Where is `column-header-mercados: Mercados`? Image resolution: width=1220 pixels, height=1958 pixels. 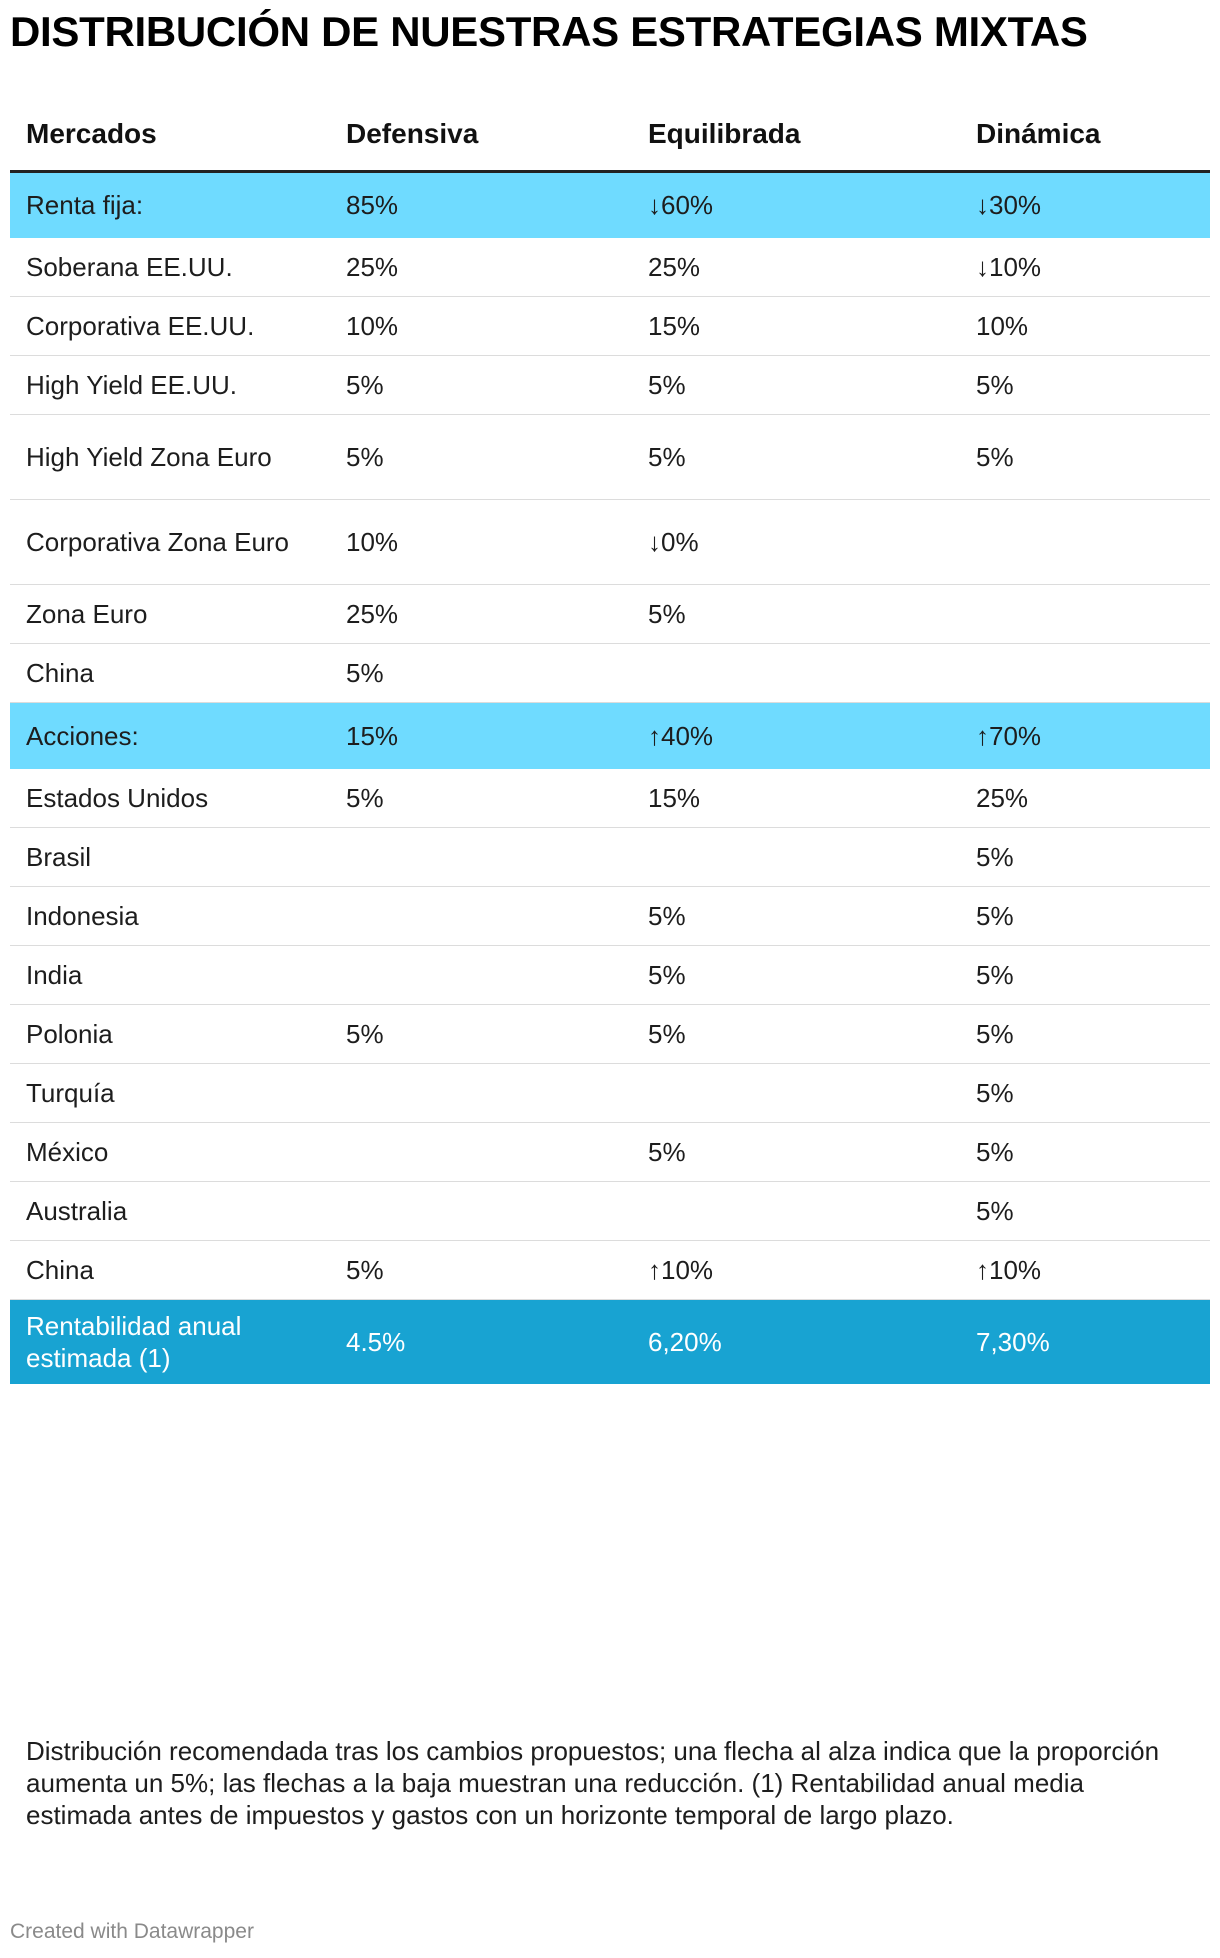 column-header-mercados: Mercados is located at coordinates (170, 135).